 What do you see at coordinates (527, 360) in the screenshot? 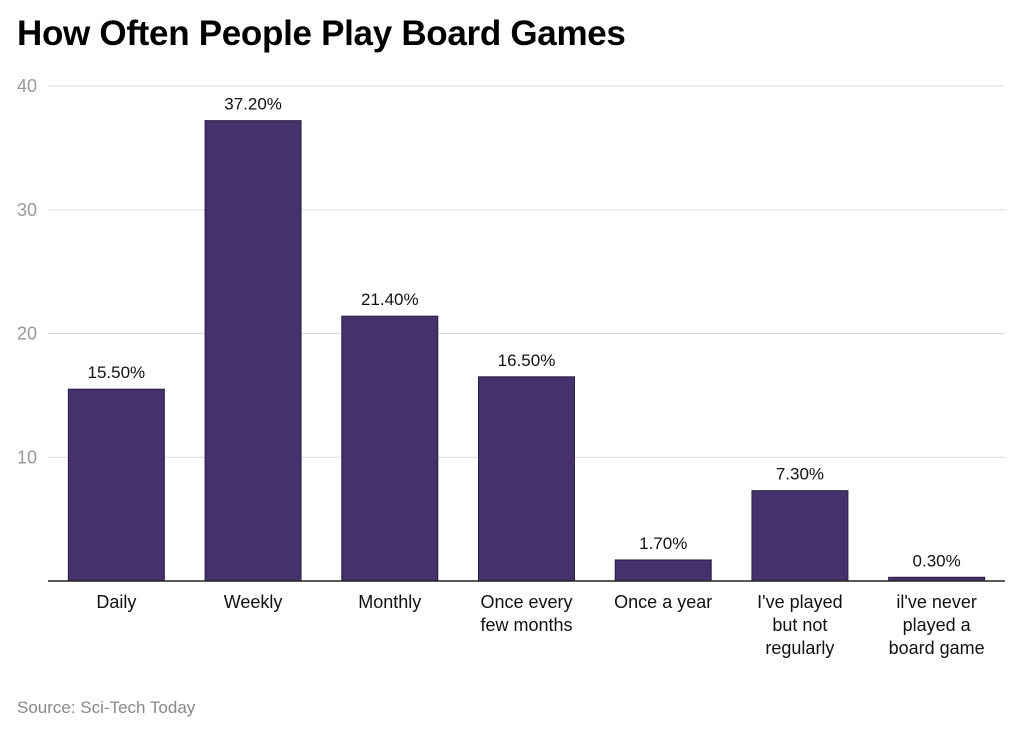
I see `data-label: 16.50%` at bounding box center [527, 360].